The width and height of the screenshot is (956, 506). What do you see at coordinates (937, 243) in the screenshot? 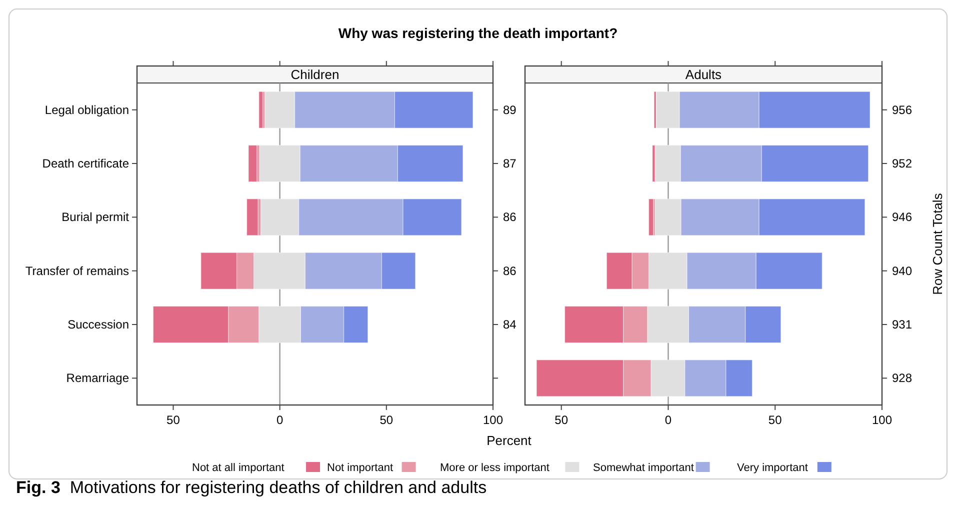
I see `y2-axis-title: Row Count Totals` at bounding box center [937, 243].